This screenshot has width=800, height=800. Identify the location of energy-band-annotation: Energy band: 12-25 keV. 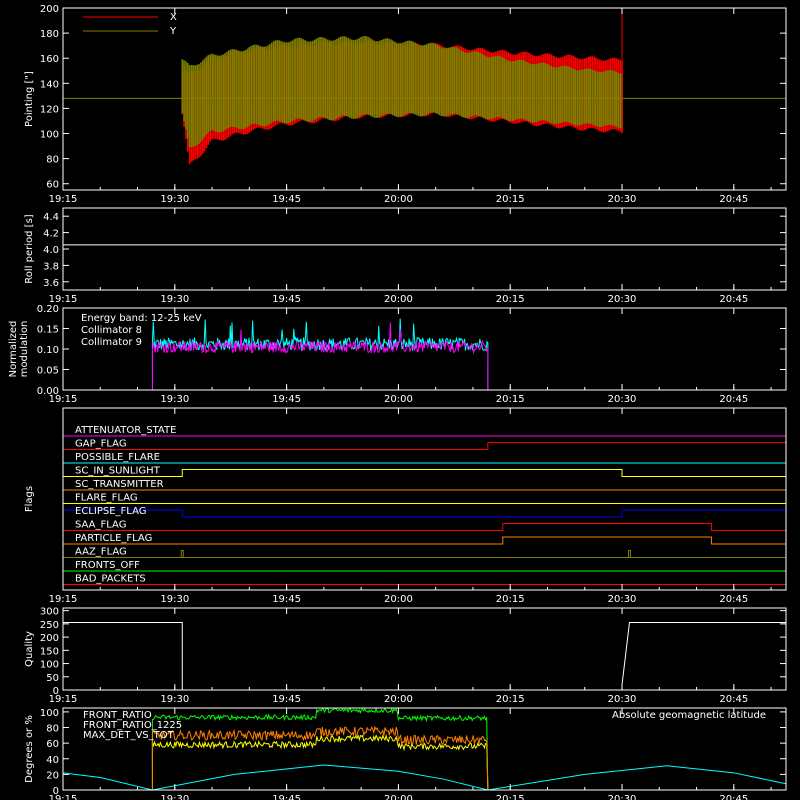
(141, 318).